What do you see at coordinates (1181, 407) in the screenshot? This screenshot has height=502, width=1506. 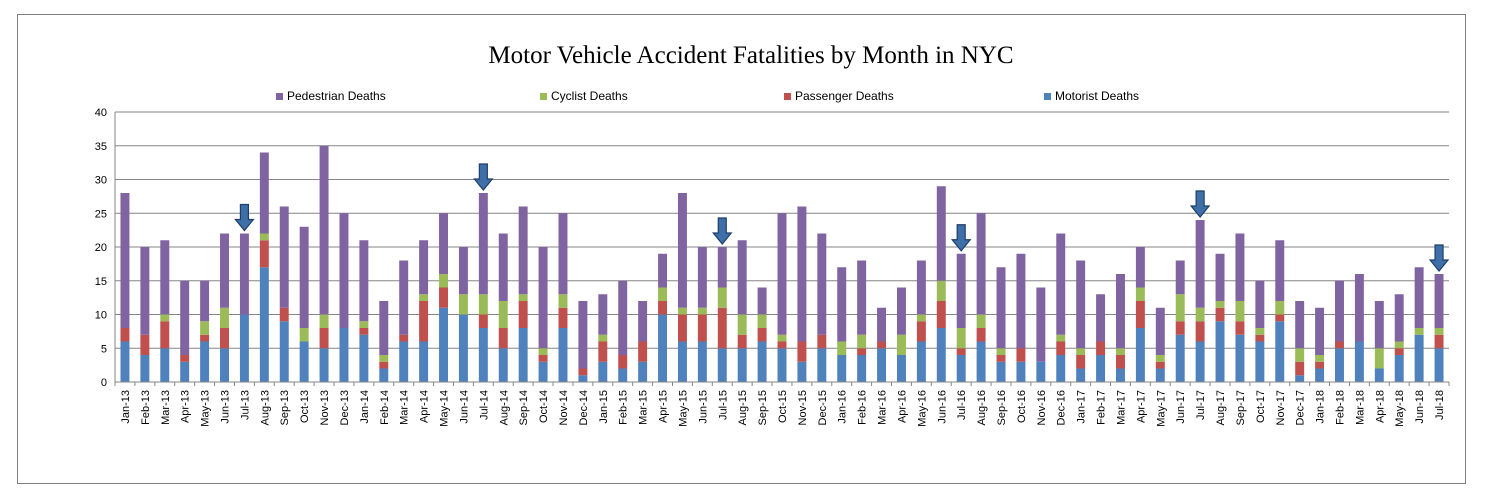 I see `x-tick-label: Jun-17` at bounding box center [1181, 407].